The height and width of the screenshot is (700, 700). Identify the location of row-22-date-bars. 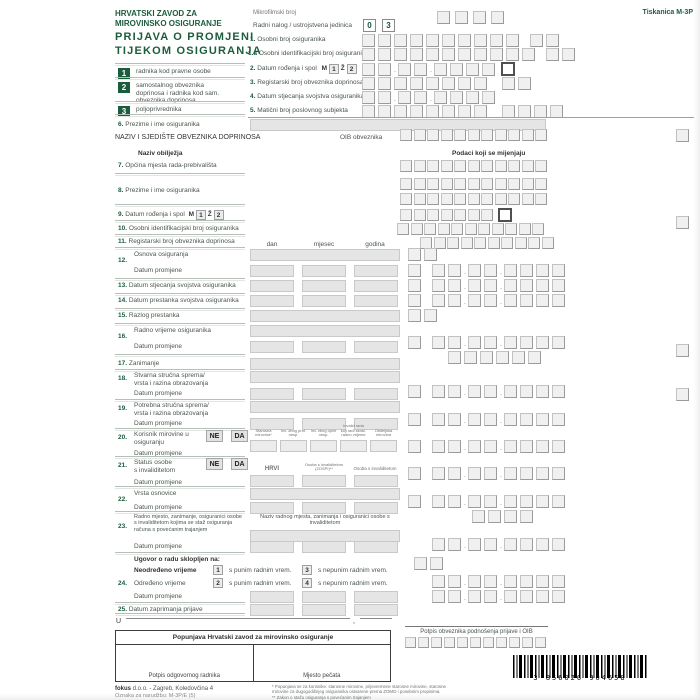
(328, 508).